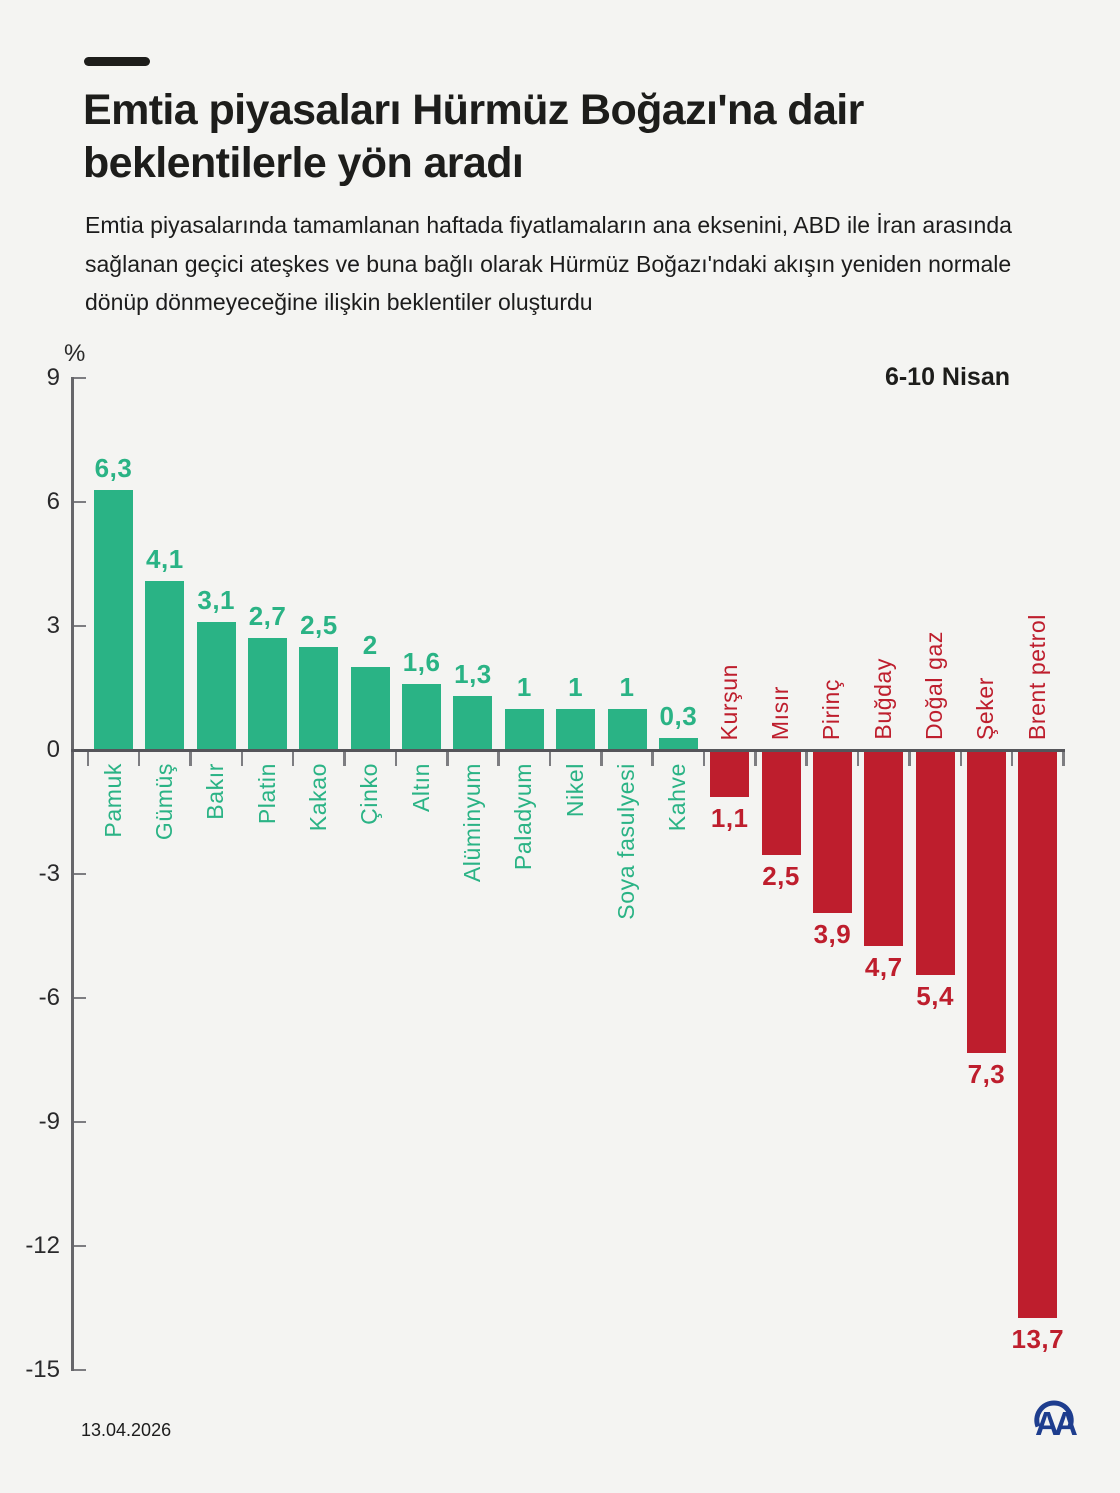  What do you see at coordinates (524, 729) in the screenshot?
I see `bar-paladyum` at bounding box center [524, 729].